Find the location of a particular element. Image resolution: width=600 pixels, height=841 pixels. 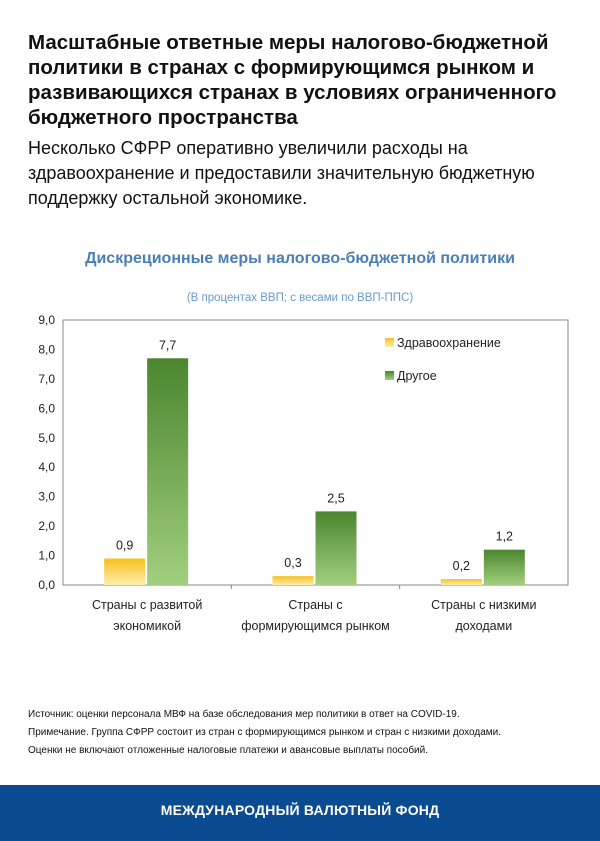

x-category-label: доходами is located at coordinates (483, 626).